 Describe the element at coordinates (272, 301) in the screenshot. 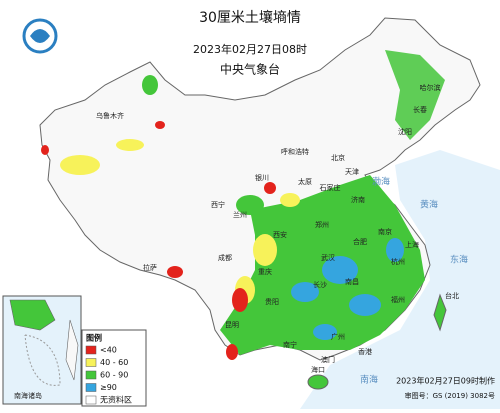

I see `city: 贵阳` at that location.